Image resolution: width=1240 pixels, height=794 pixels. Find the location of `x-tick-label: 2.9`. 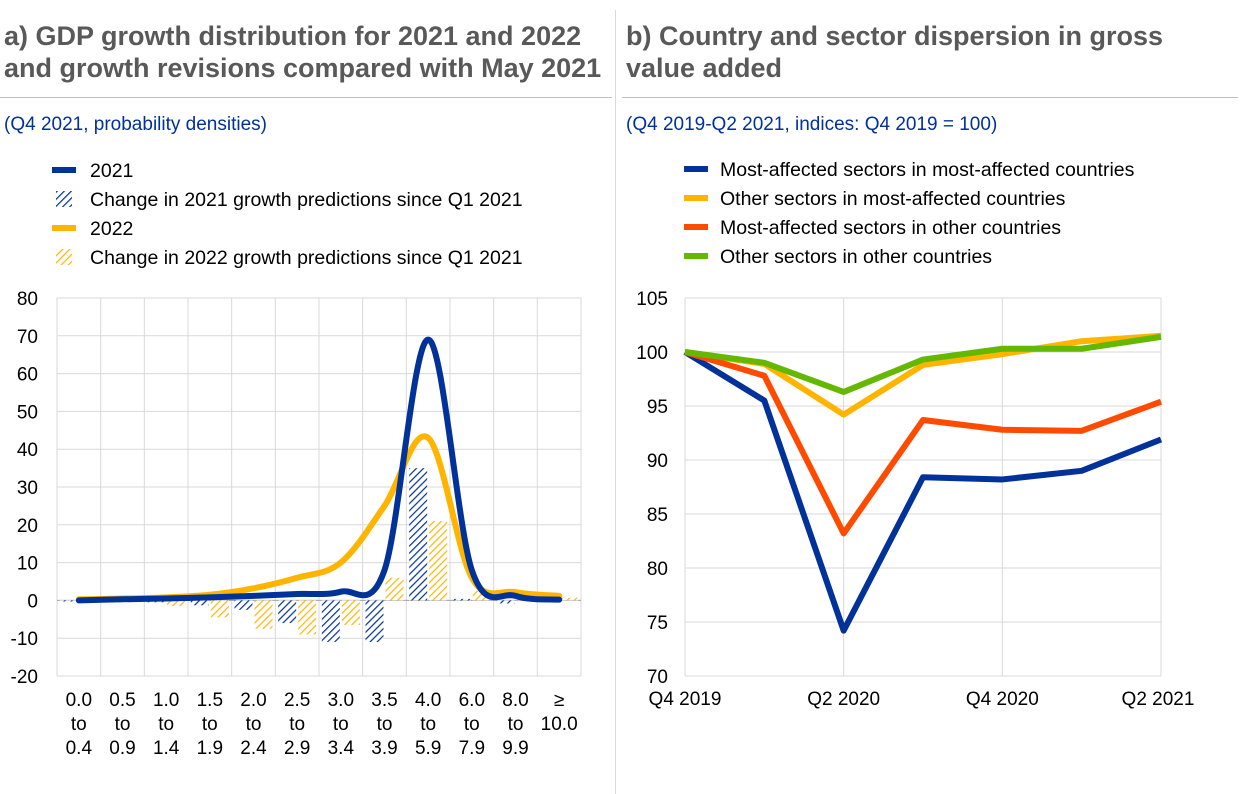

x-tick-label: 2.9 is located at coordinates (297, 748).